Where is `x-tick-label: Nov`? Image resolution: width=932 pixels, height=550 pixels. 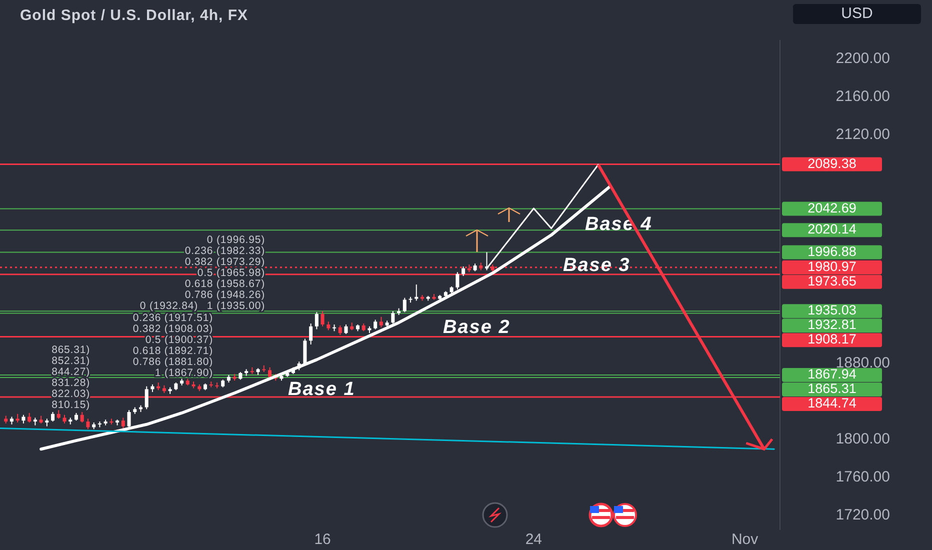 x-tick-label: Nov is located at coordinates (745, 539).